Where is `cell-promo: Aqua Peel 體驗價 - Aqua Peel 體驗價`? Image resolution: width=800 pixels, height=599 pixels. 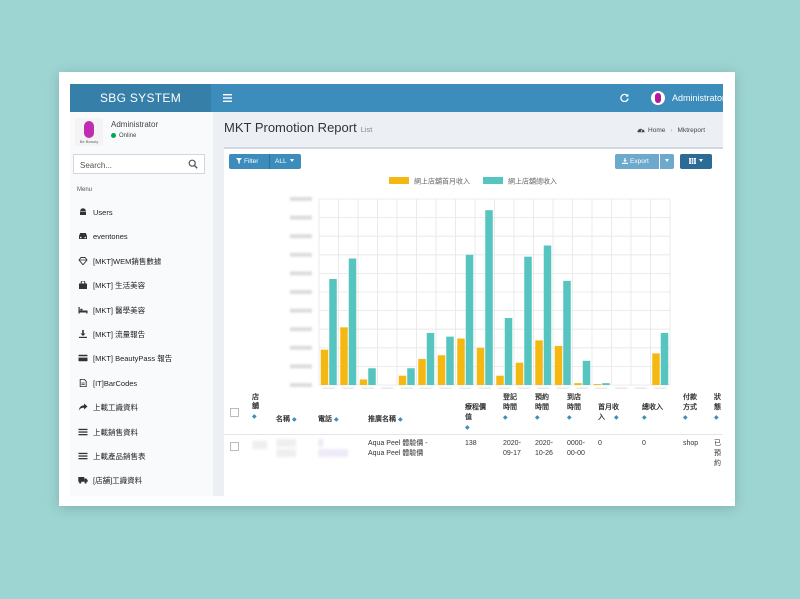
cell-promo: Aqua Peel 體驗價 - Aqua Peel 體驗價 is located at coordinates (398, 448).